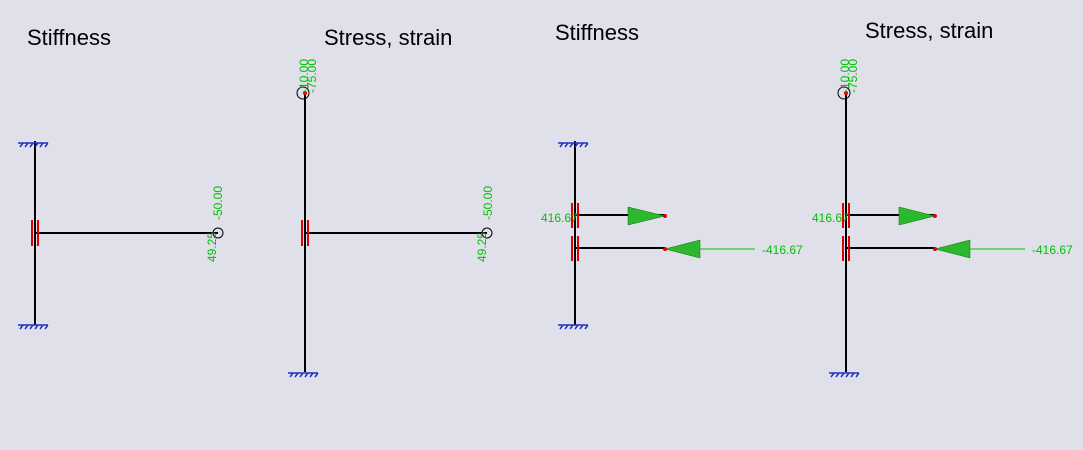  Describe the element at coordinates (121, 177) in the screenshot. I see `panel: Stiffness -50.00 49.25` at that location.